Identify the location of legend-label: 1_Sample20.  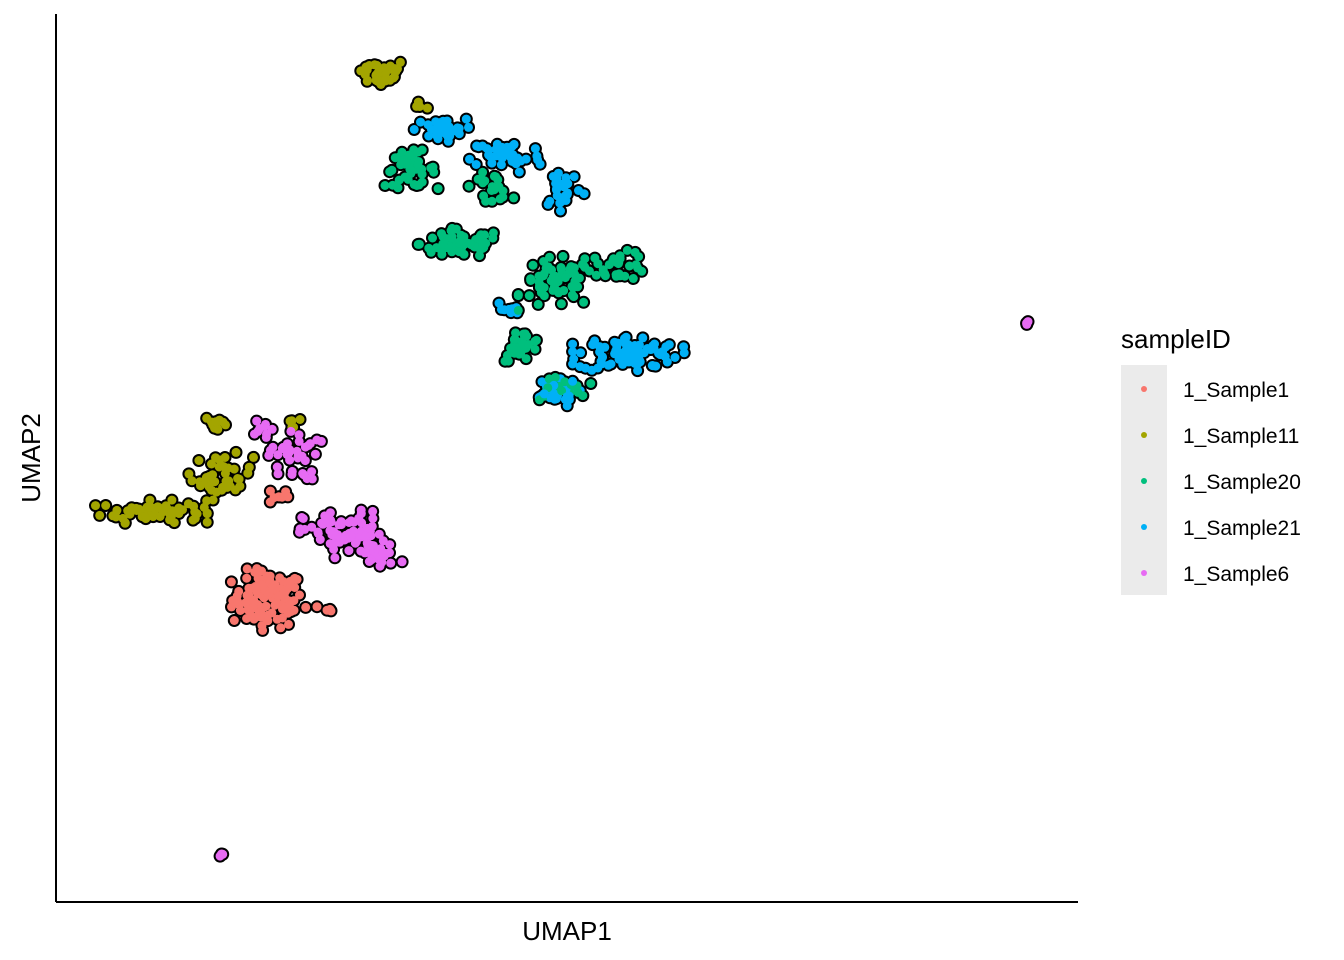
(1242, 482).